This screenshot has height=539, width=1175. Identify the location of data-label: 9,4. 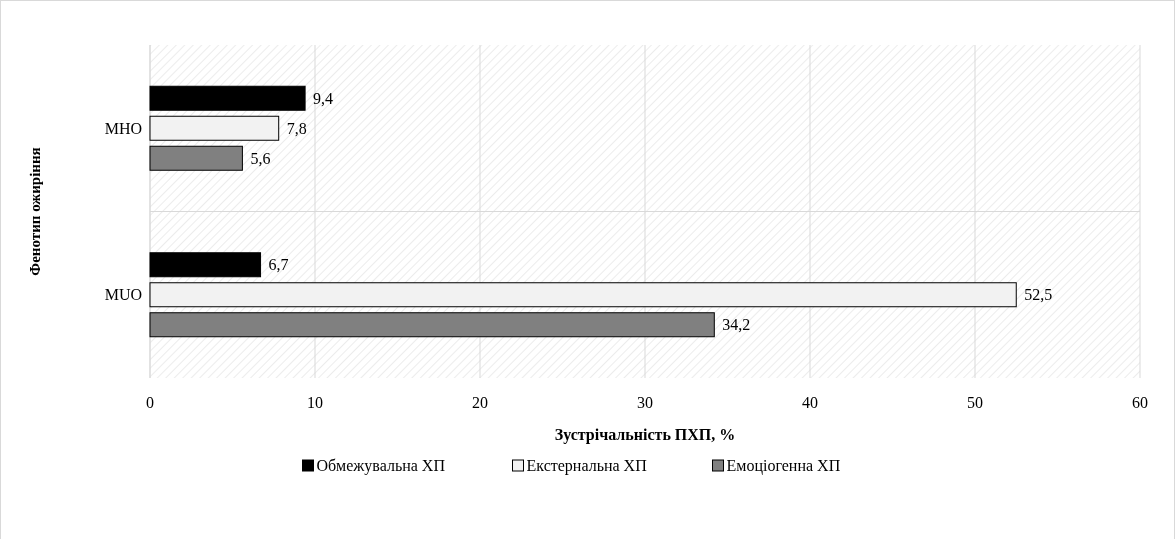
(323, 98).